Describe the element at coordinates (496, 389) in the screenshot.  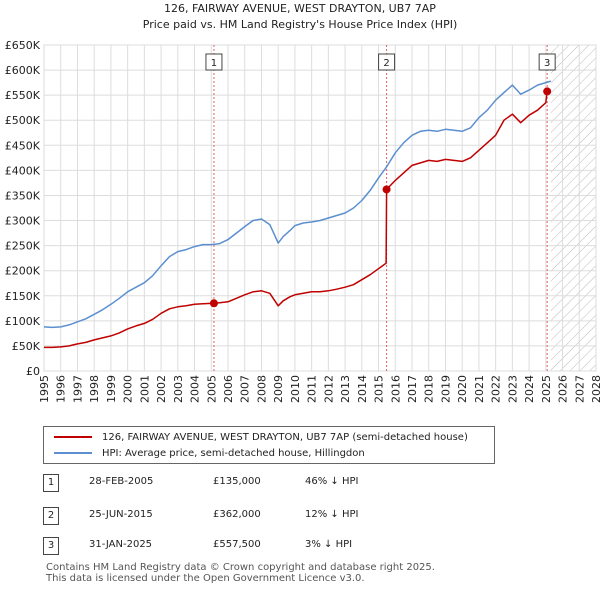
I see `x-tick-label: 2022` at that location.